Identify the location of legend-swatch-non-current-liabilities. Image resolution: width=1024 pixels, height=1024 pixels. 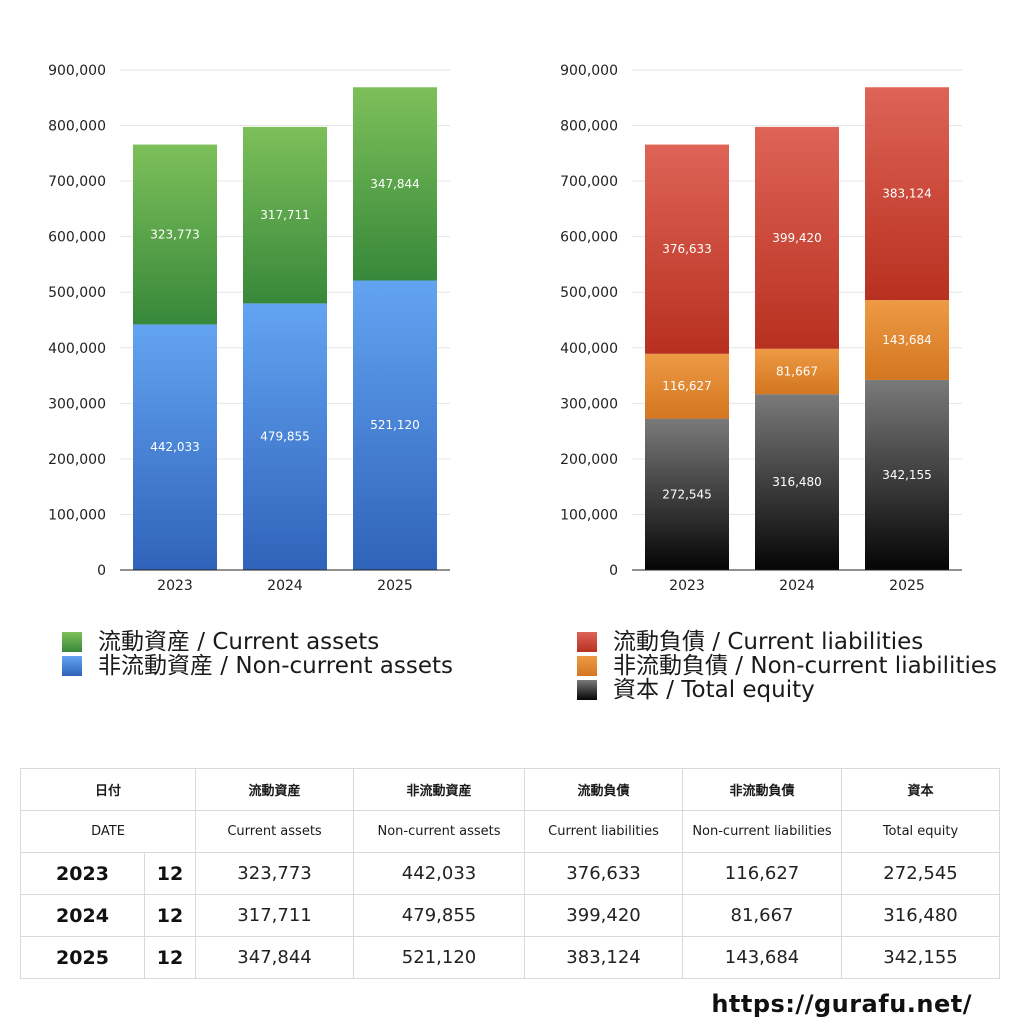
(587, 666).